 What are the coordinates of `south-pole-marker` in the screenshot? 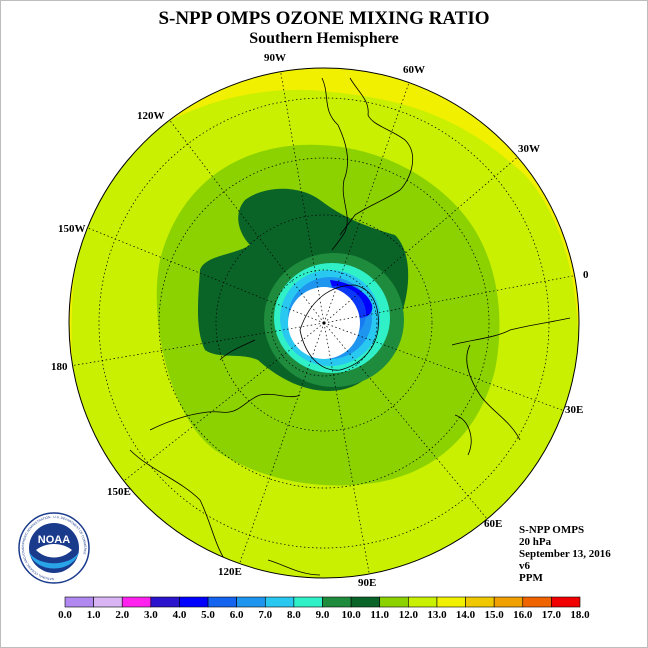 It's located at (324, 323).